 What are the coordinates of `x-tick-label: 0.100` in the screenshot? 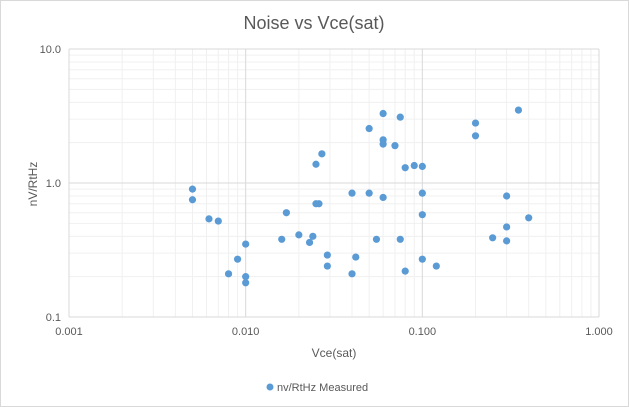 It's located at (423, 332).